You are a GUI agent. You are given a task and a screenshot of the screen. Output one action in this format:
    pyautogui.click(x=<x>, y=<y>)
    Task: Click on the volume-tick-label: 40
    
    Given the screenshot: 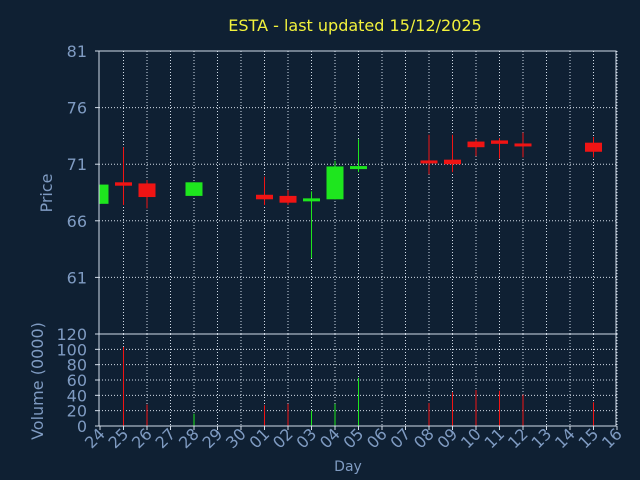 What is the action you would take?
    pyautogui.click(x=77, y=395)
    